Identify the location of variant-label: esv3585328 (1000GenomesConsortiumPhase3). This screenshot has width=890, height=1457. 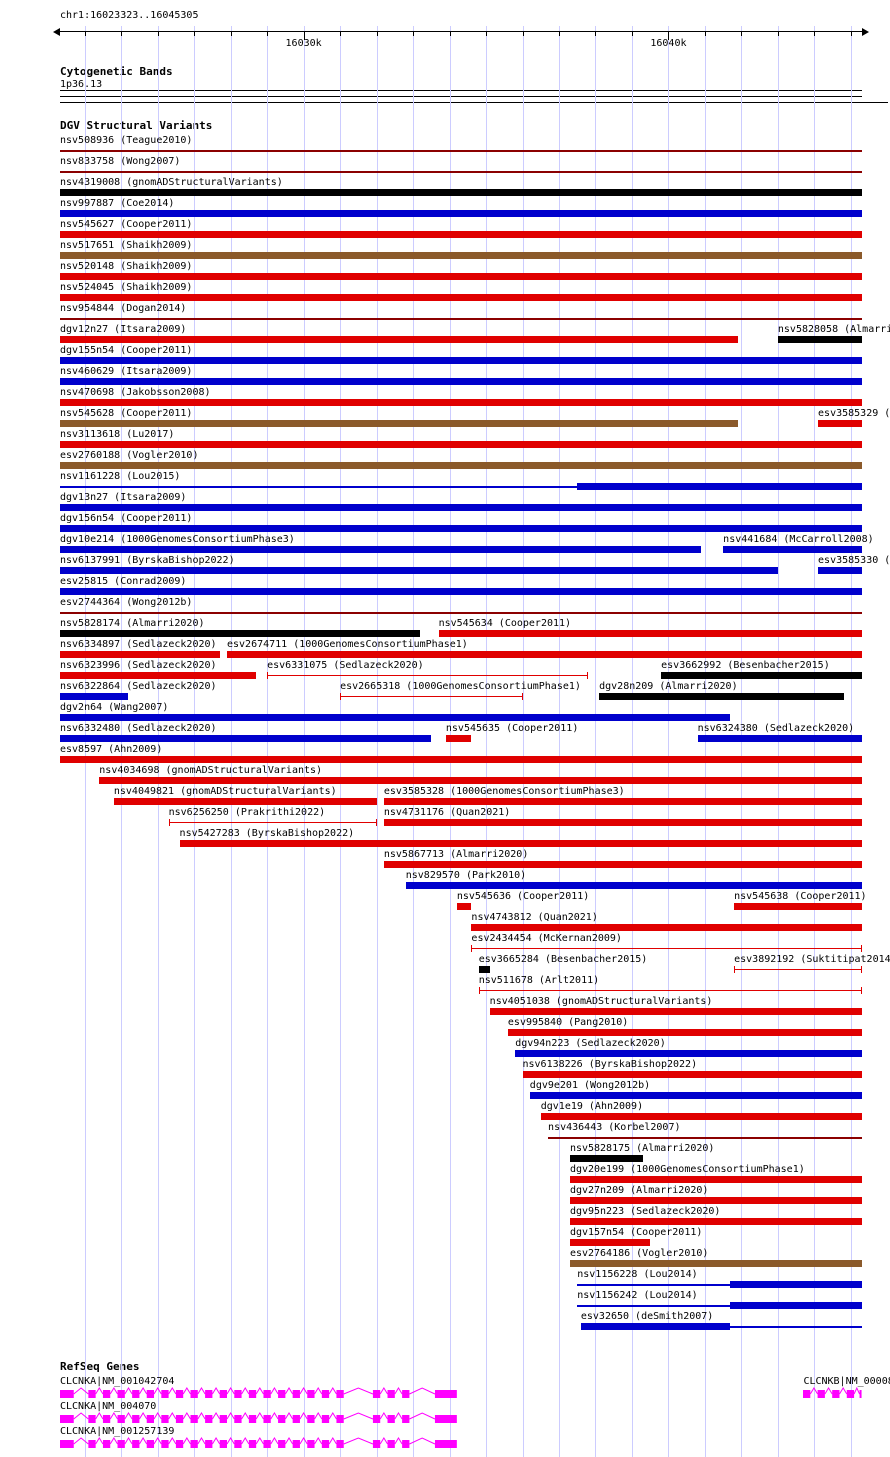
(504, 791).